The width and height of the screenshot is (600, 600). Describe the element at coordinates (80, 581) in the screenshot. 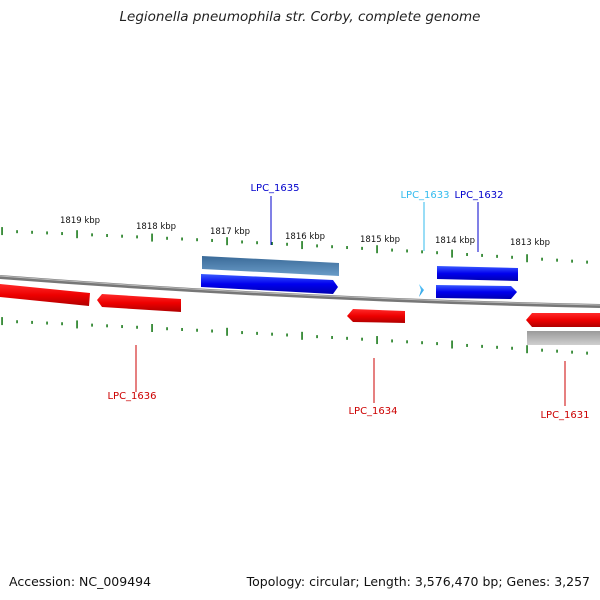

I see `accession-text: Accession: NC_009494` at that location.